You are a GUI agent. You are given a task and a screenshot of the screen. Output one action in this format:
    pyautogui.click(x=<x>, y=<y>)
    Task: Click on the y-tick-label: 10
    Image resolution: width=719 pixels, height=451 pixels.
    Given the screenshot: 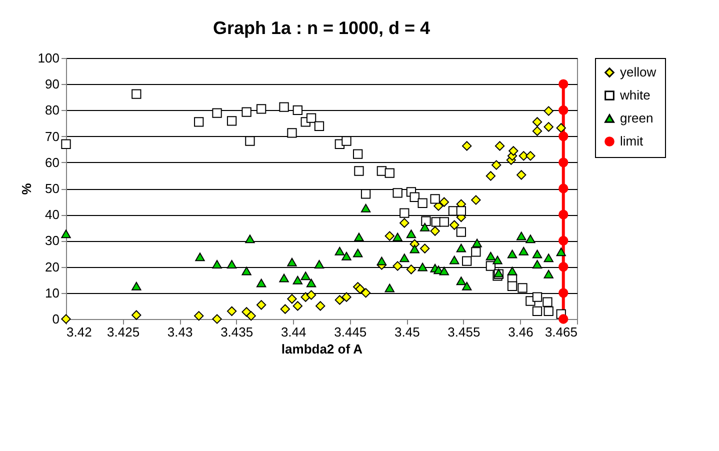 What is the action you would take?
    pyautogui.click(x=52, y=292)
    